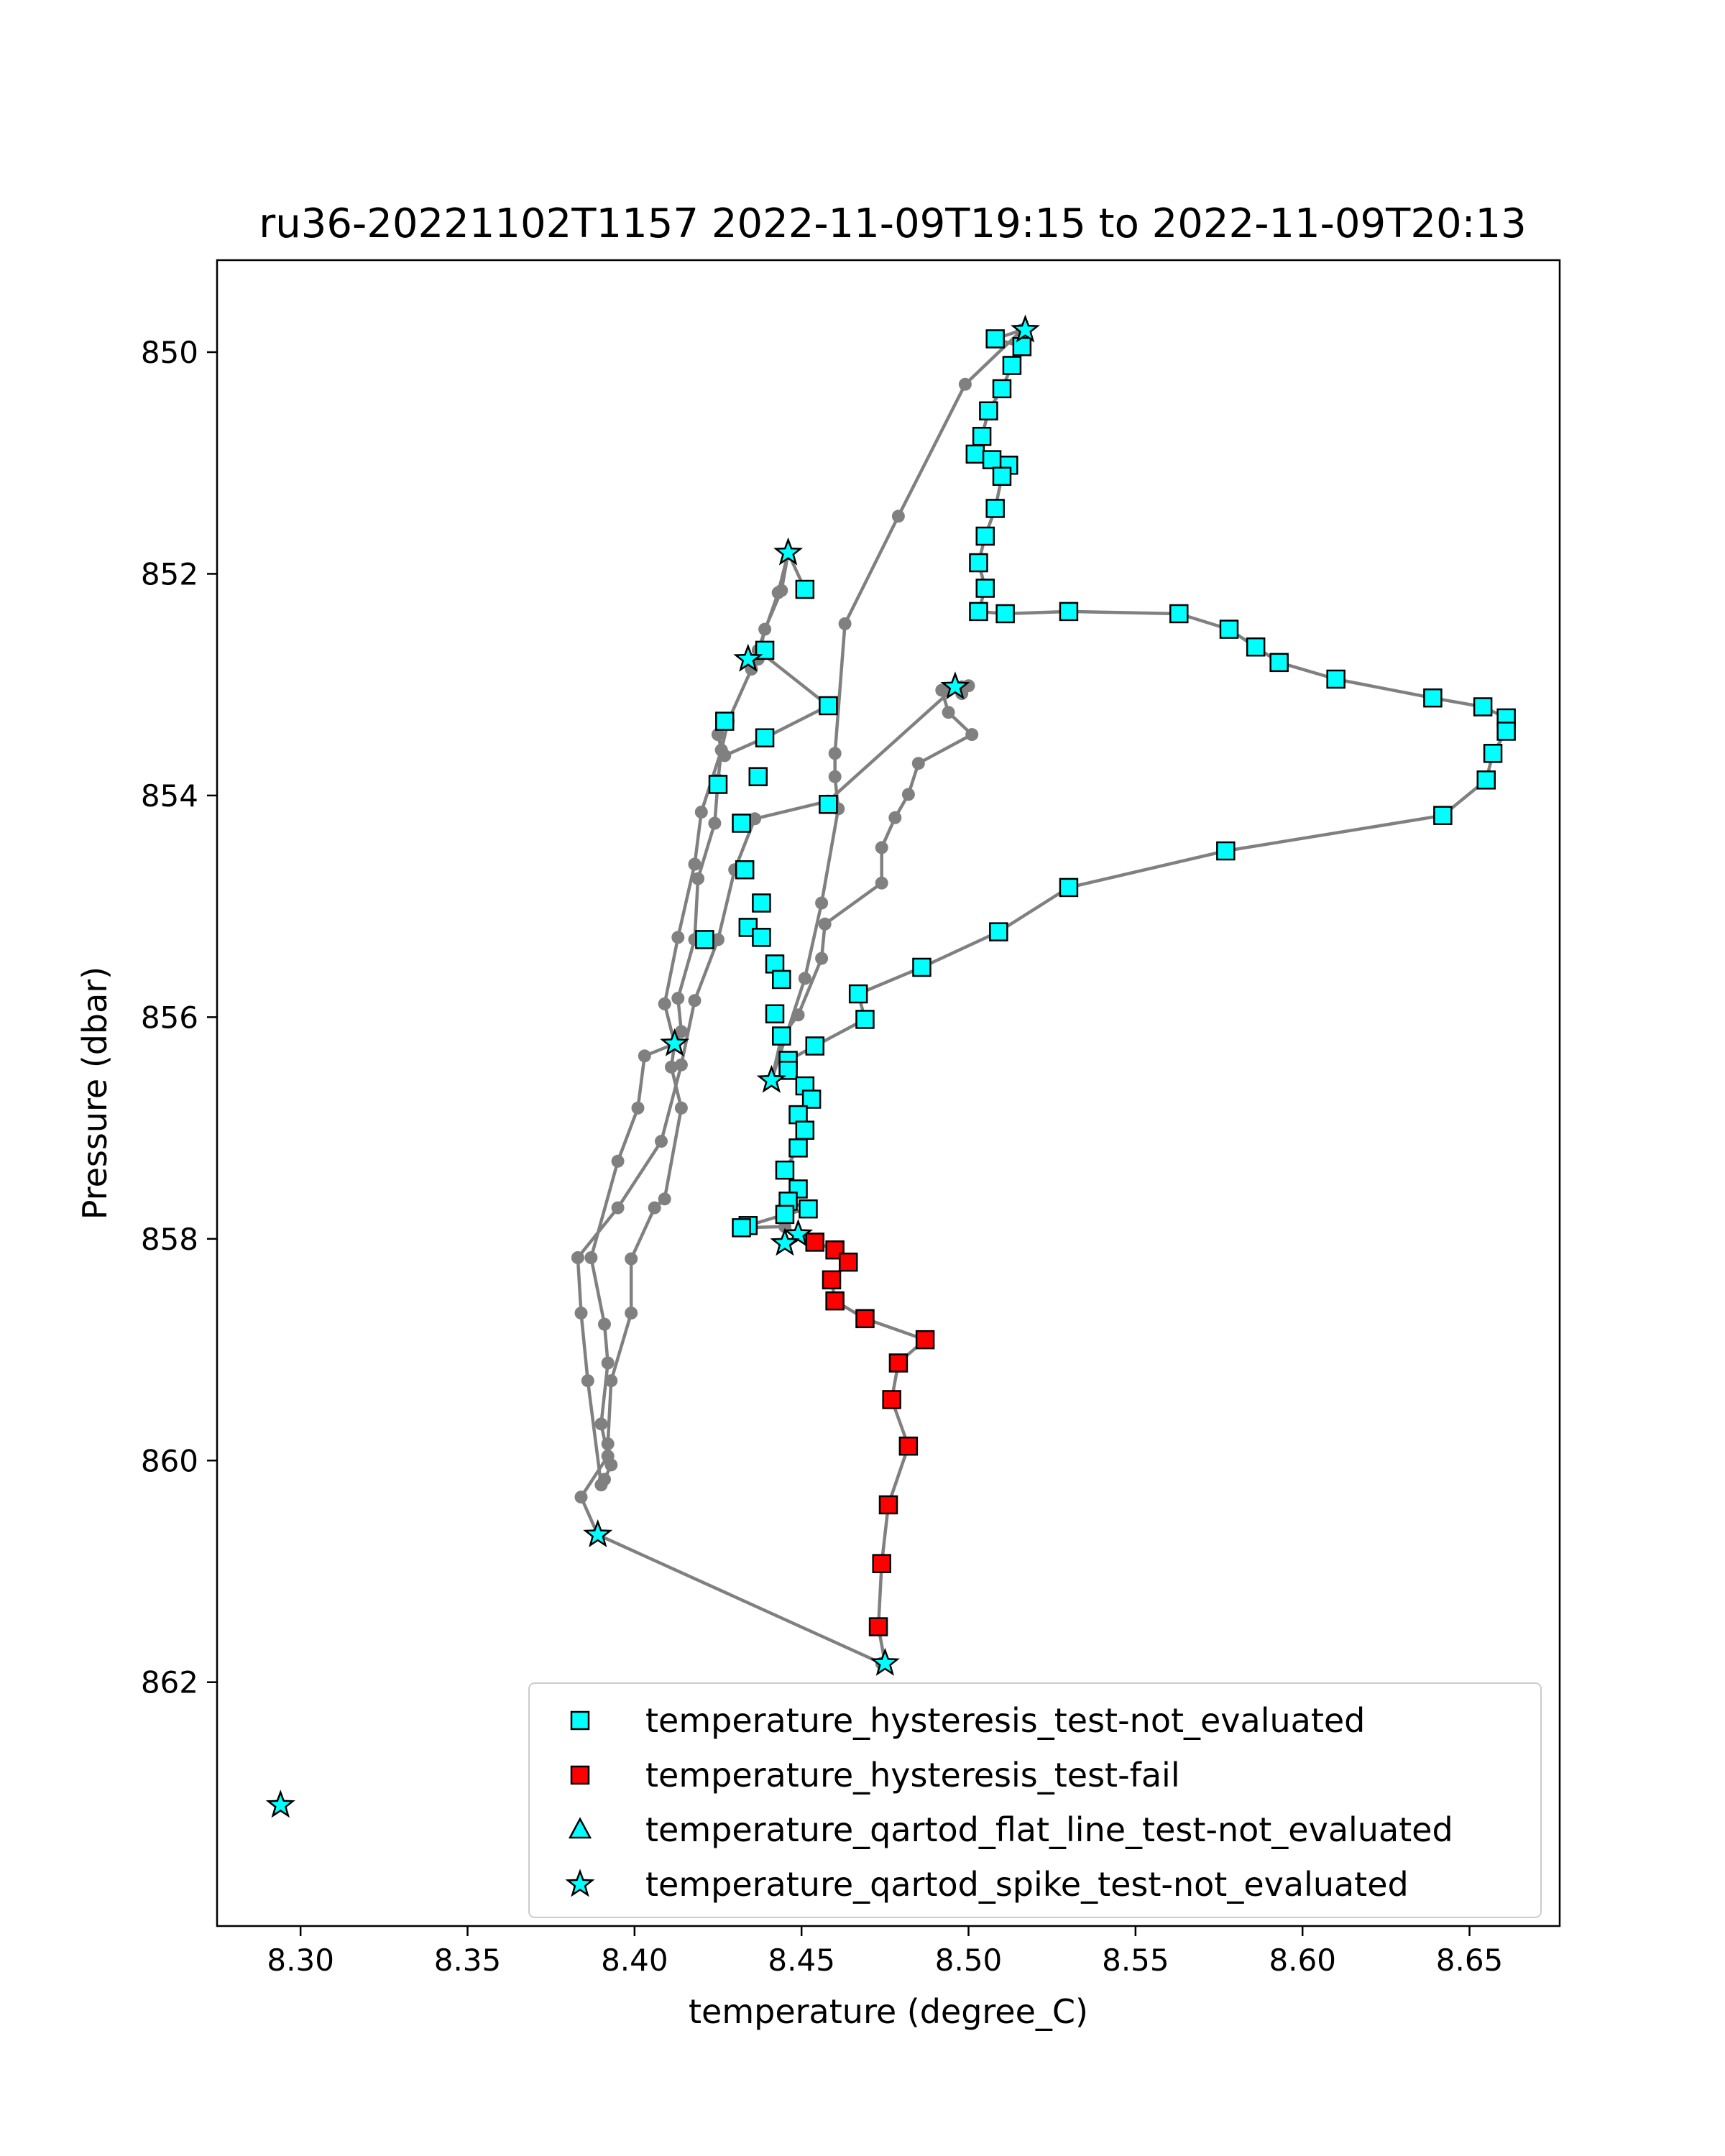  Describe the element at coordinates (888, 2011) in the screenshot. I see `x-axis-label: temperature (degree_C)` at that location.